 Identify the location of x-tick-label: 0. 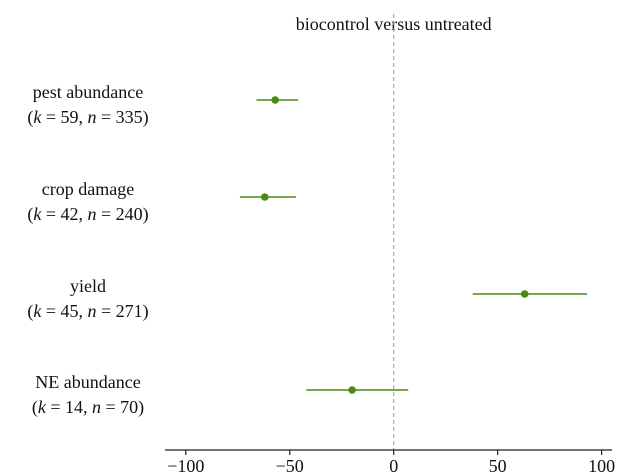
(393, 465).